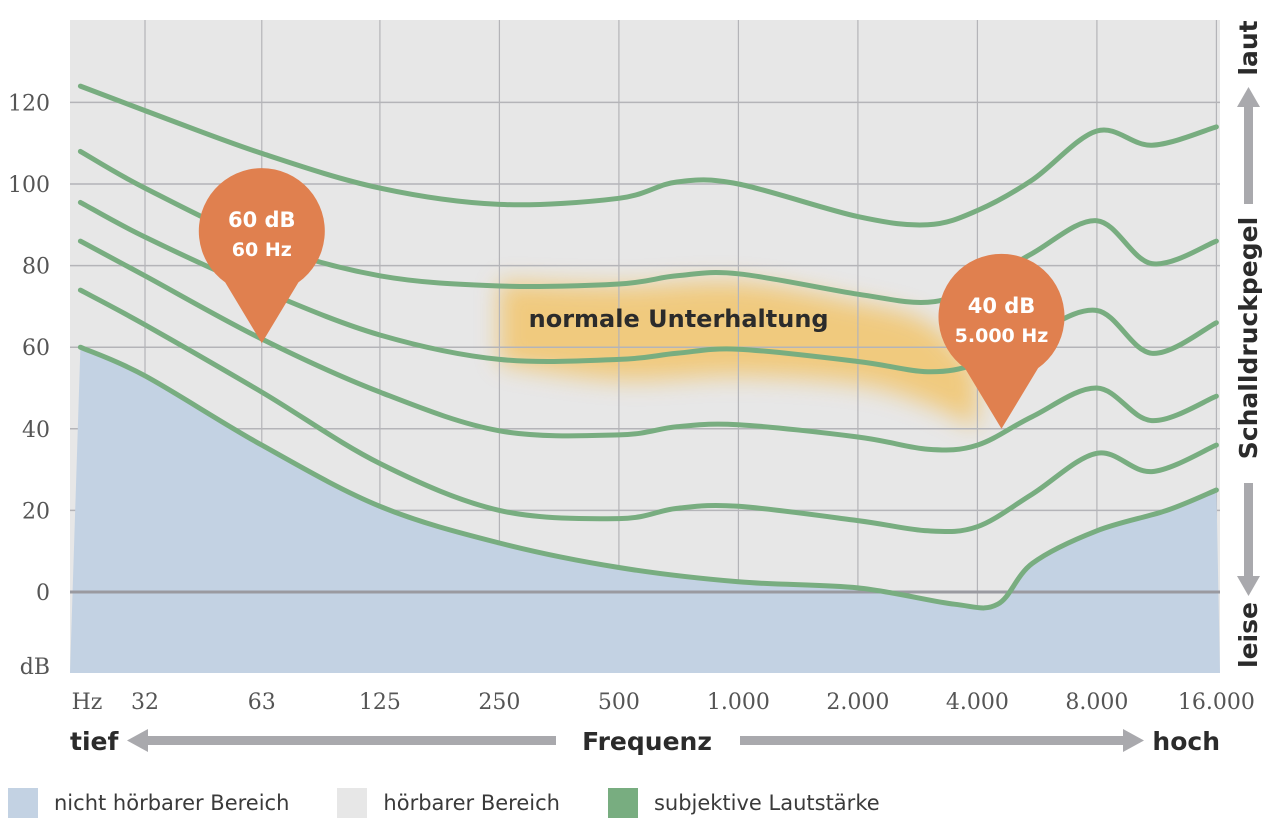 The image size is (1276, 829). I want to click on marker-label: 60 dB, so click(262, 220).